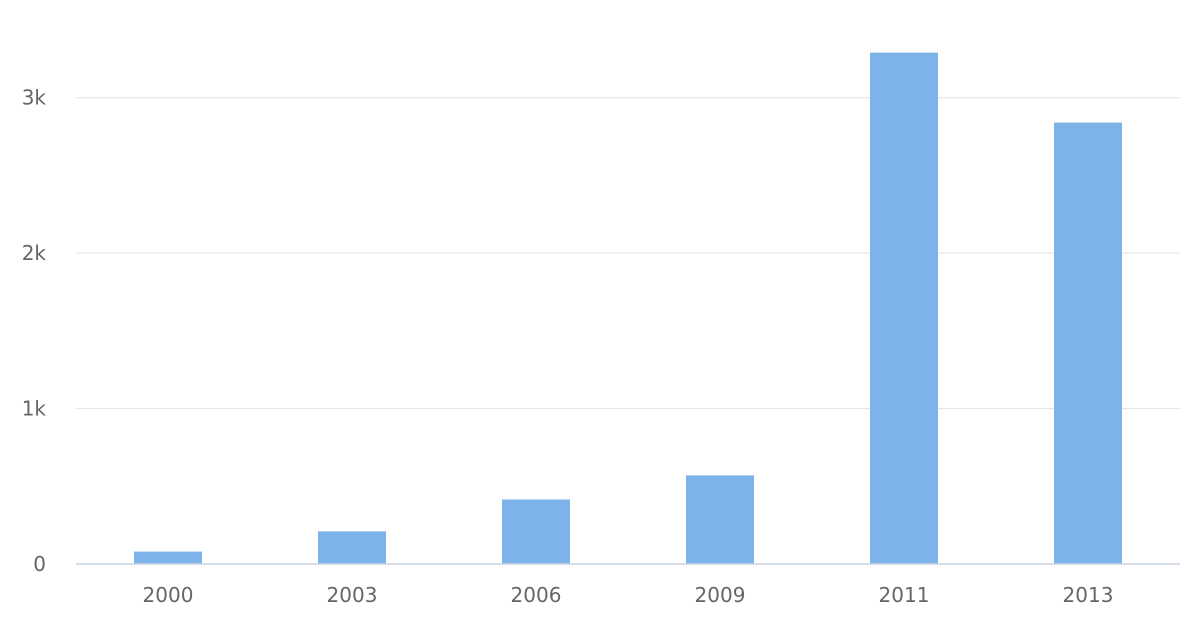 This screenshot has height=640, width=1200. I want to click on x-tick-label: 2009, so click(720, 595).